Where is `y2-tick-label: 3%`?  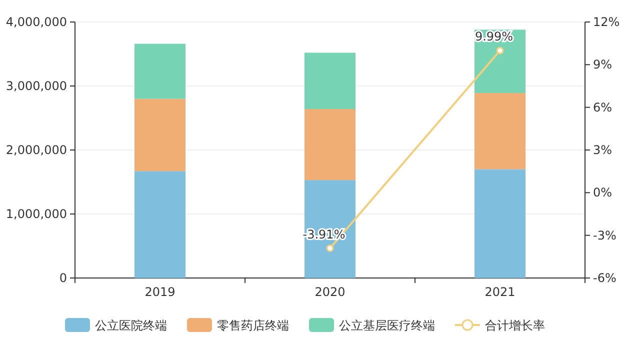 y2-tick-label: 3% is located at coordinates (602, 150).